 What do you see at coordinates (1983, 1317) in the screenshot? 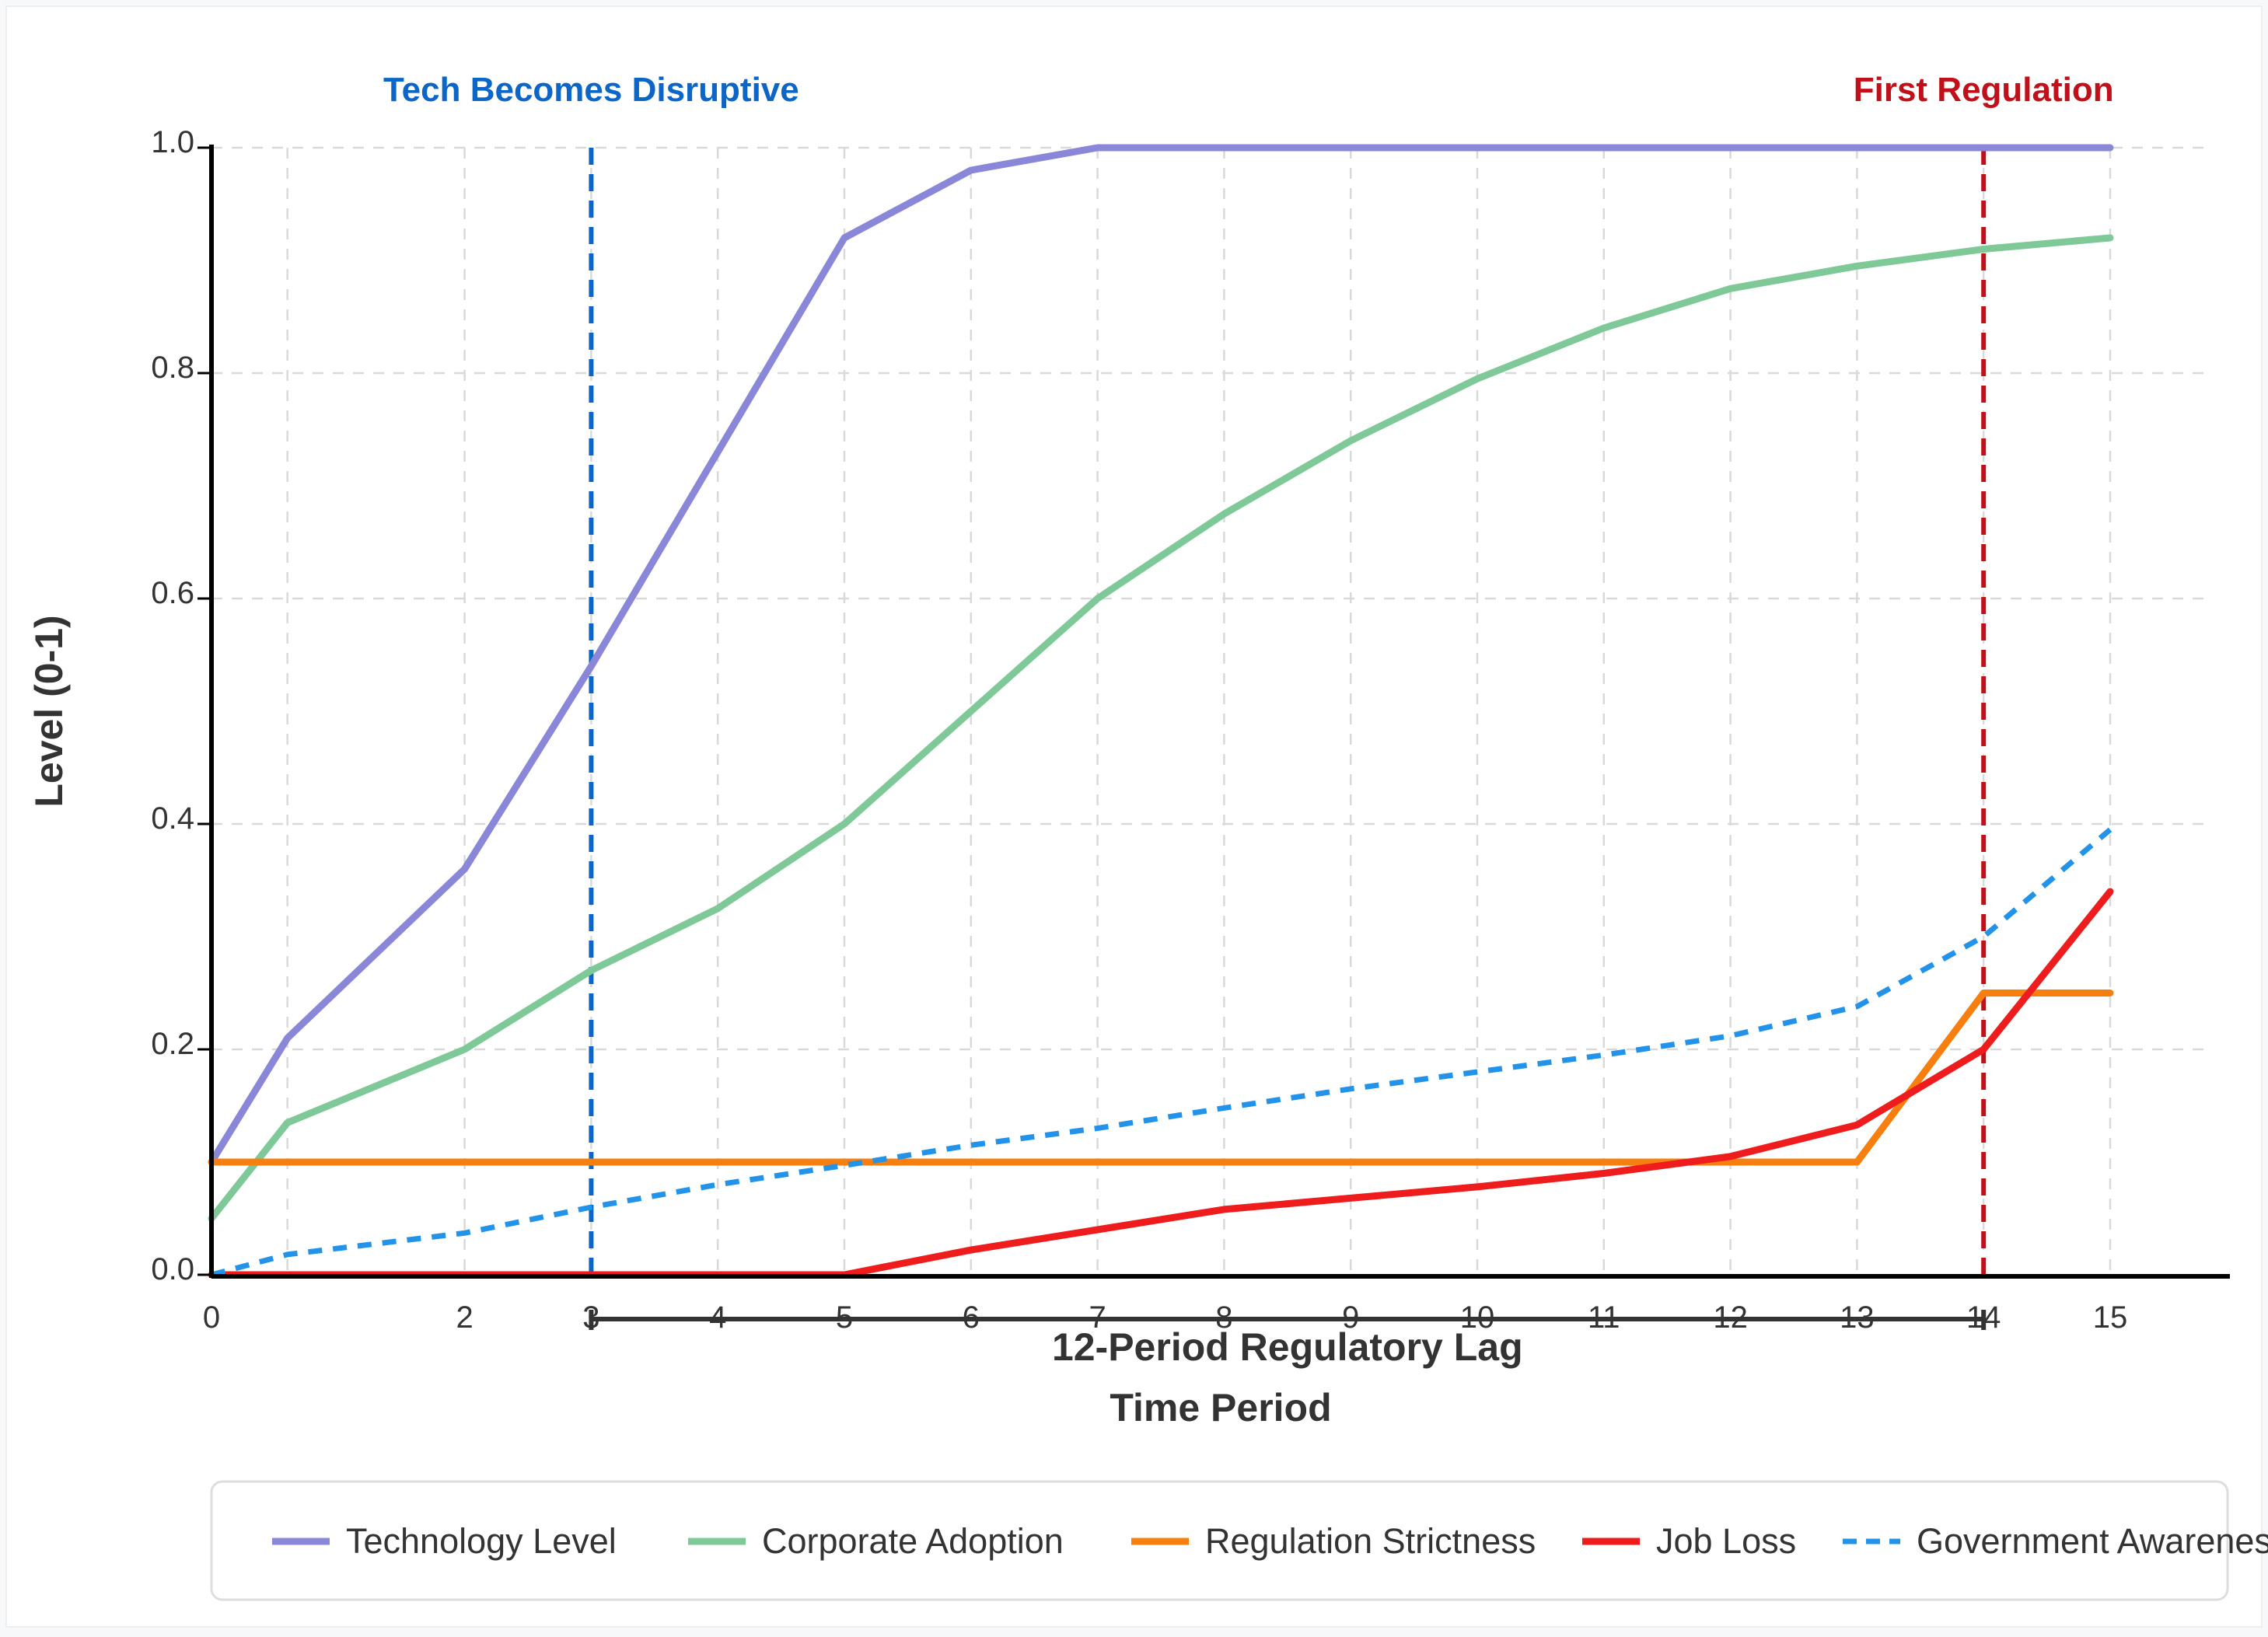
I see `x-tick-label: 14` at bounding box center [1983, 1317].